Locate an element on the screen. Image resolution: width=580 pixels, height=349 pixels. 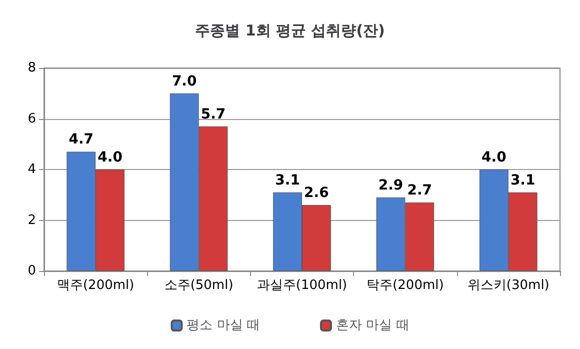
x-tick-label: 소주(50ml) is located at coordinates (199, 285).